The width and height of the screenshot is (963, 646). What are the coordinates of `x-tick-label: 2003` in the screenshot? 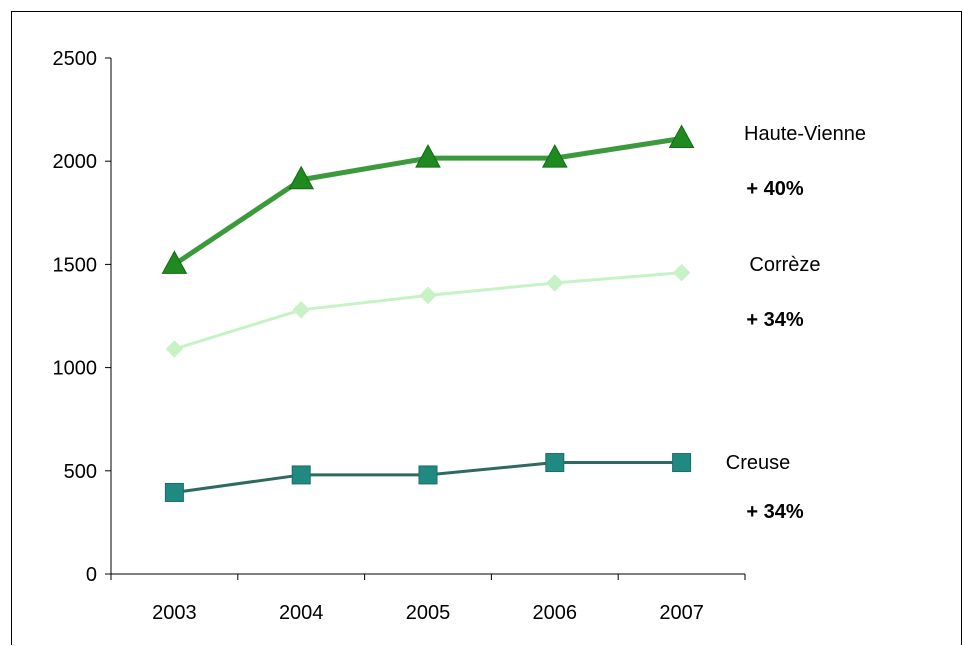 It's located at (174, 613).